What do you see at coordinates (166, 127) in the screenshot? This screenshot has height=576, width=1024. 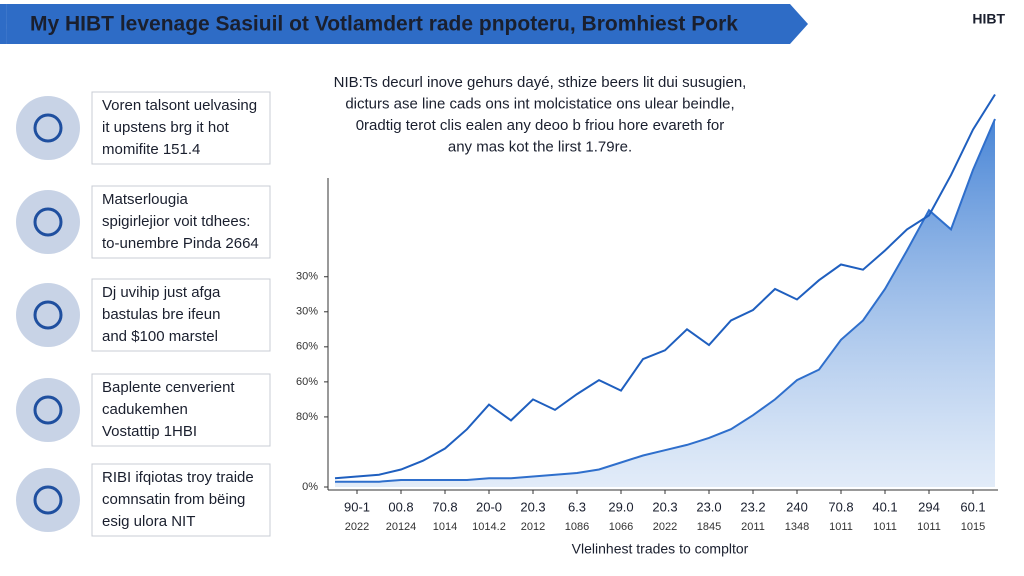 I see `card-text: it upstens brg it hot` at bounding box center [166, 127].